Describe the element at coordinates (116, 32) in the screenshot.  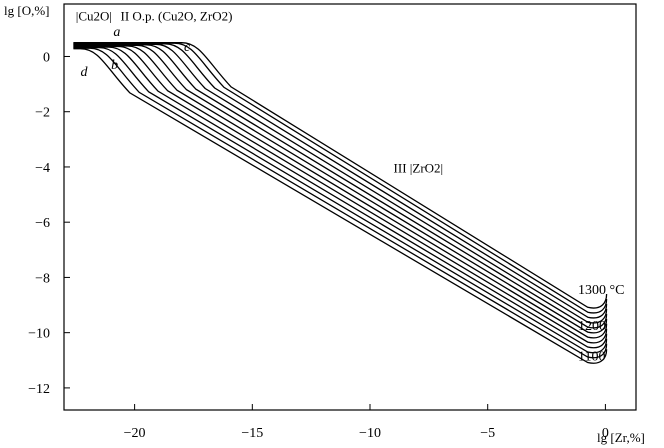
I see `point-label-a: a` at that location.